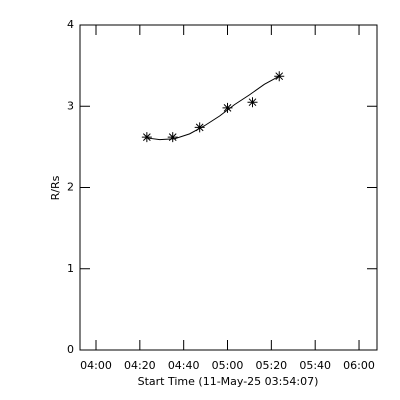  Describe the element at coordinates (70, 24) in the screenshot. I see `y-tick-label: 4` at that location.